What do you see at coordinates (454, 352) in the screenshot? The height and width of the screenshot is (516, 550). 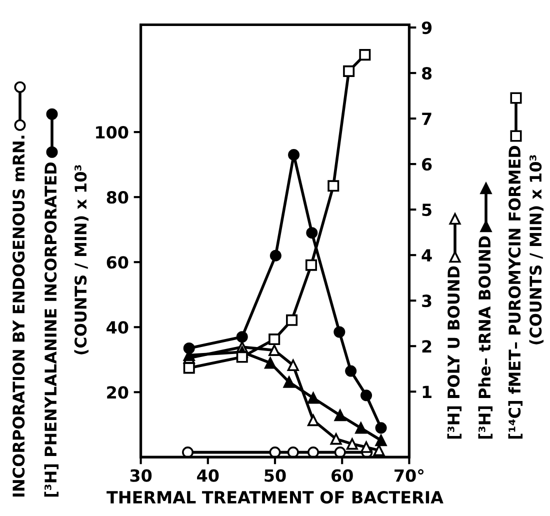 I see `legend-label: [³H] POLY U BOUND` at bounding box center [454, 352].